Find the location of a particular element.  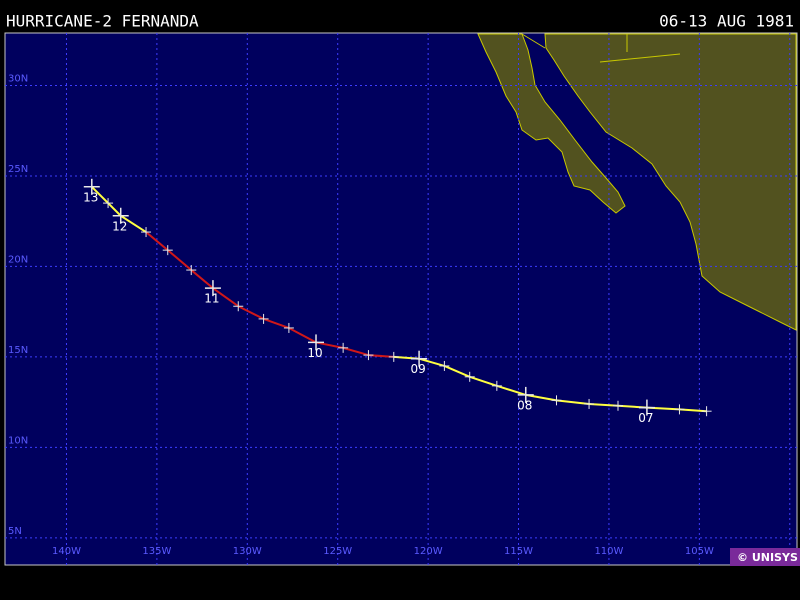

credit-badge: © UNISYS is located at coordinates (765, 557).